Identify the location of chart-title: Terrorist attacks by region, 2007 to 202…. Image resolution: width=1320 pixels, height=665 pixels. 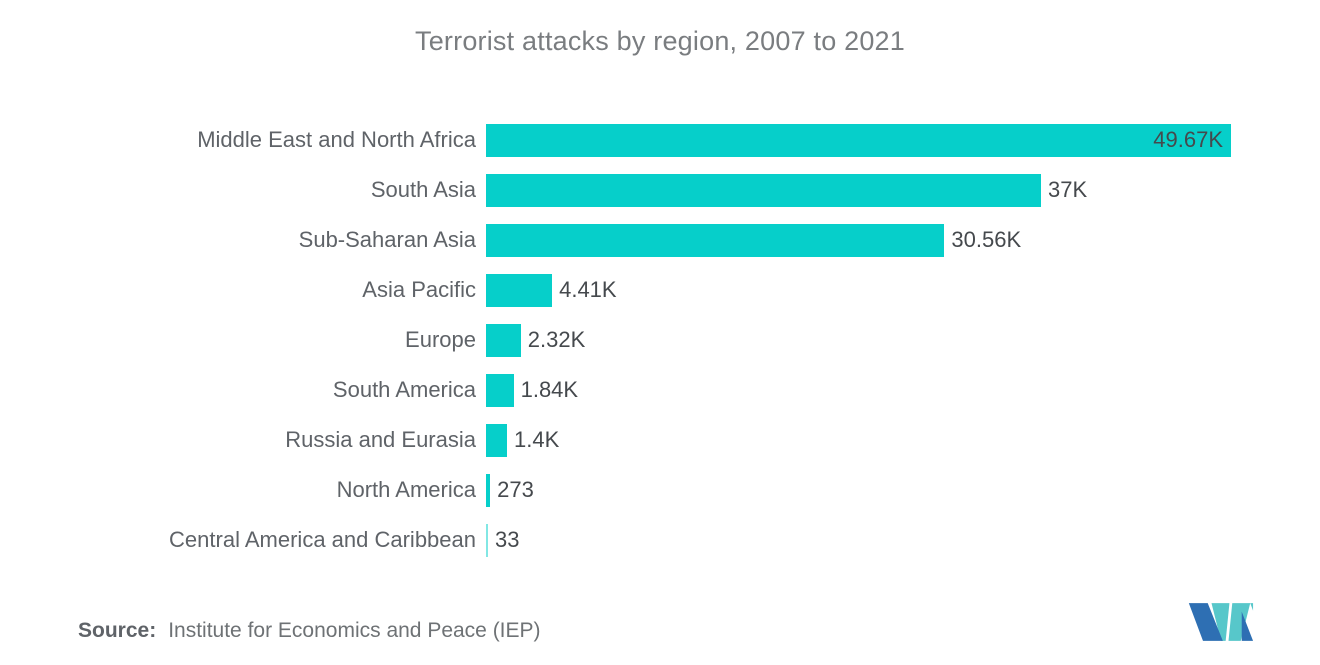
(660, 41).